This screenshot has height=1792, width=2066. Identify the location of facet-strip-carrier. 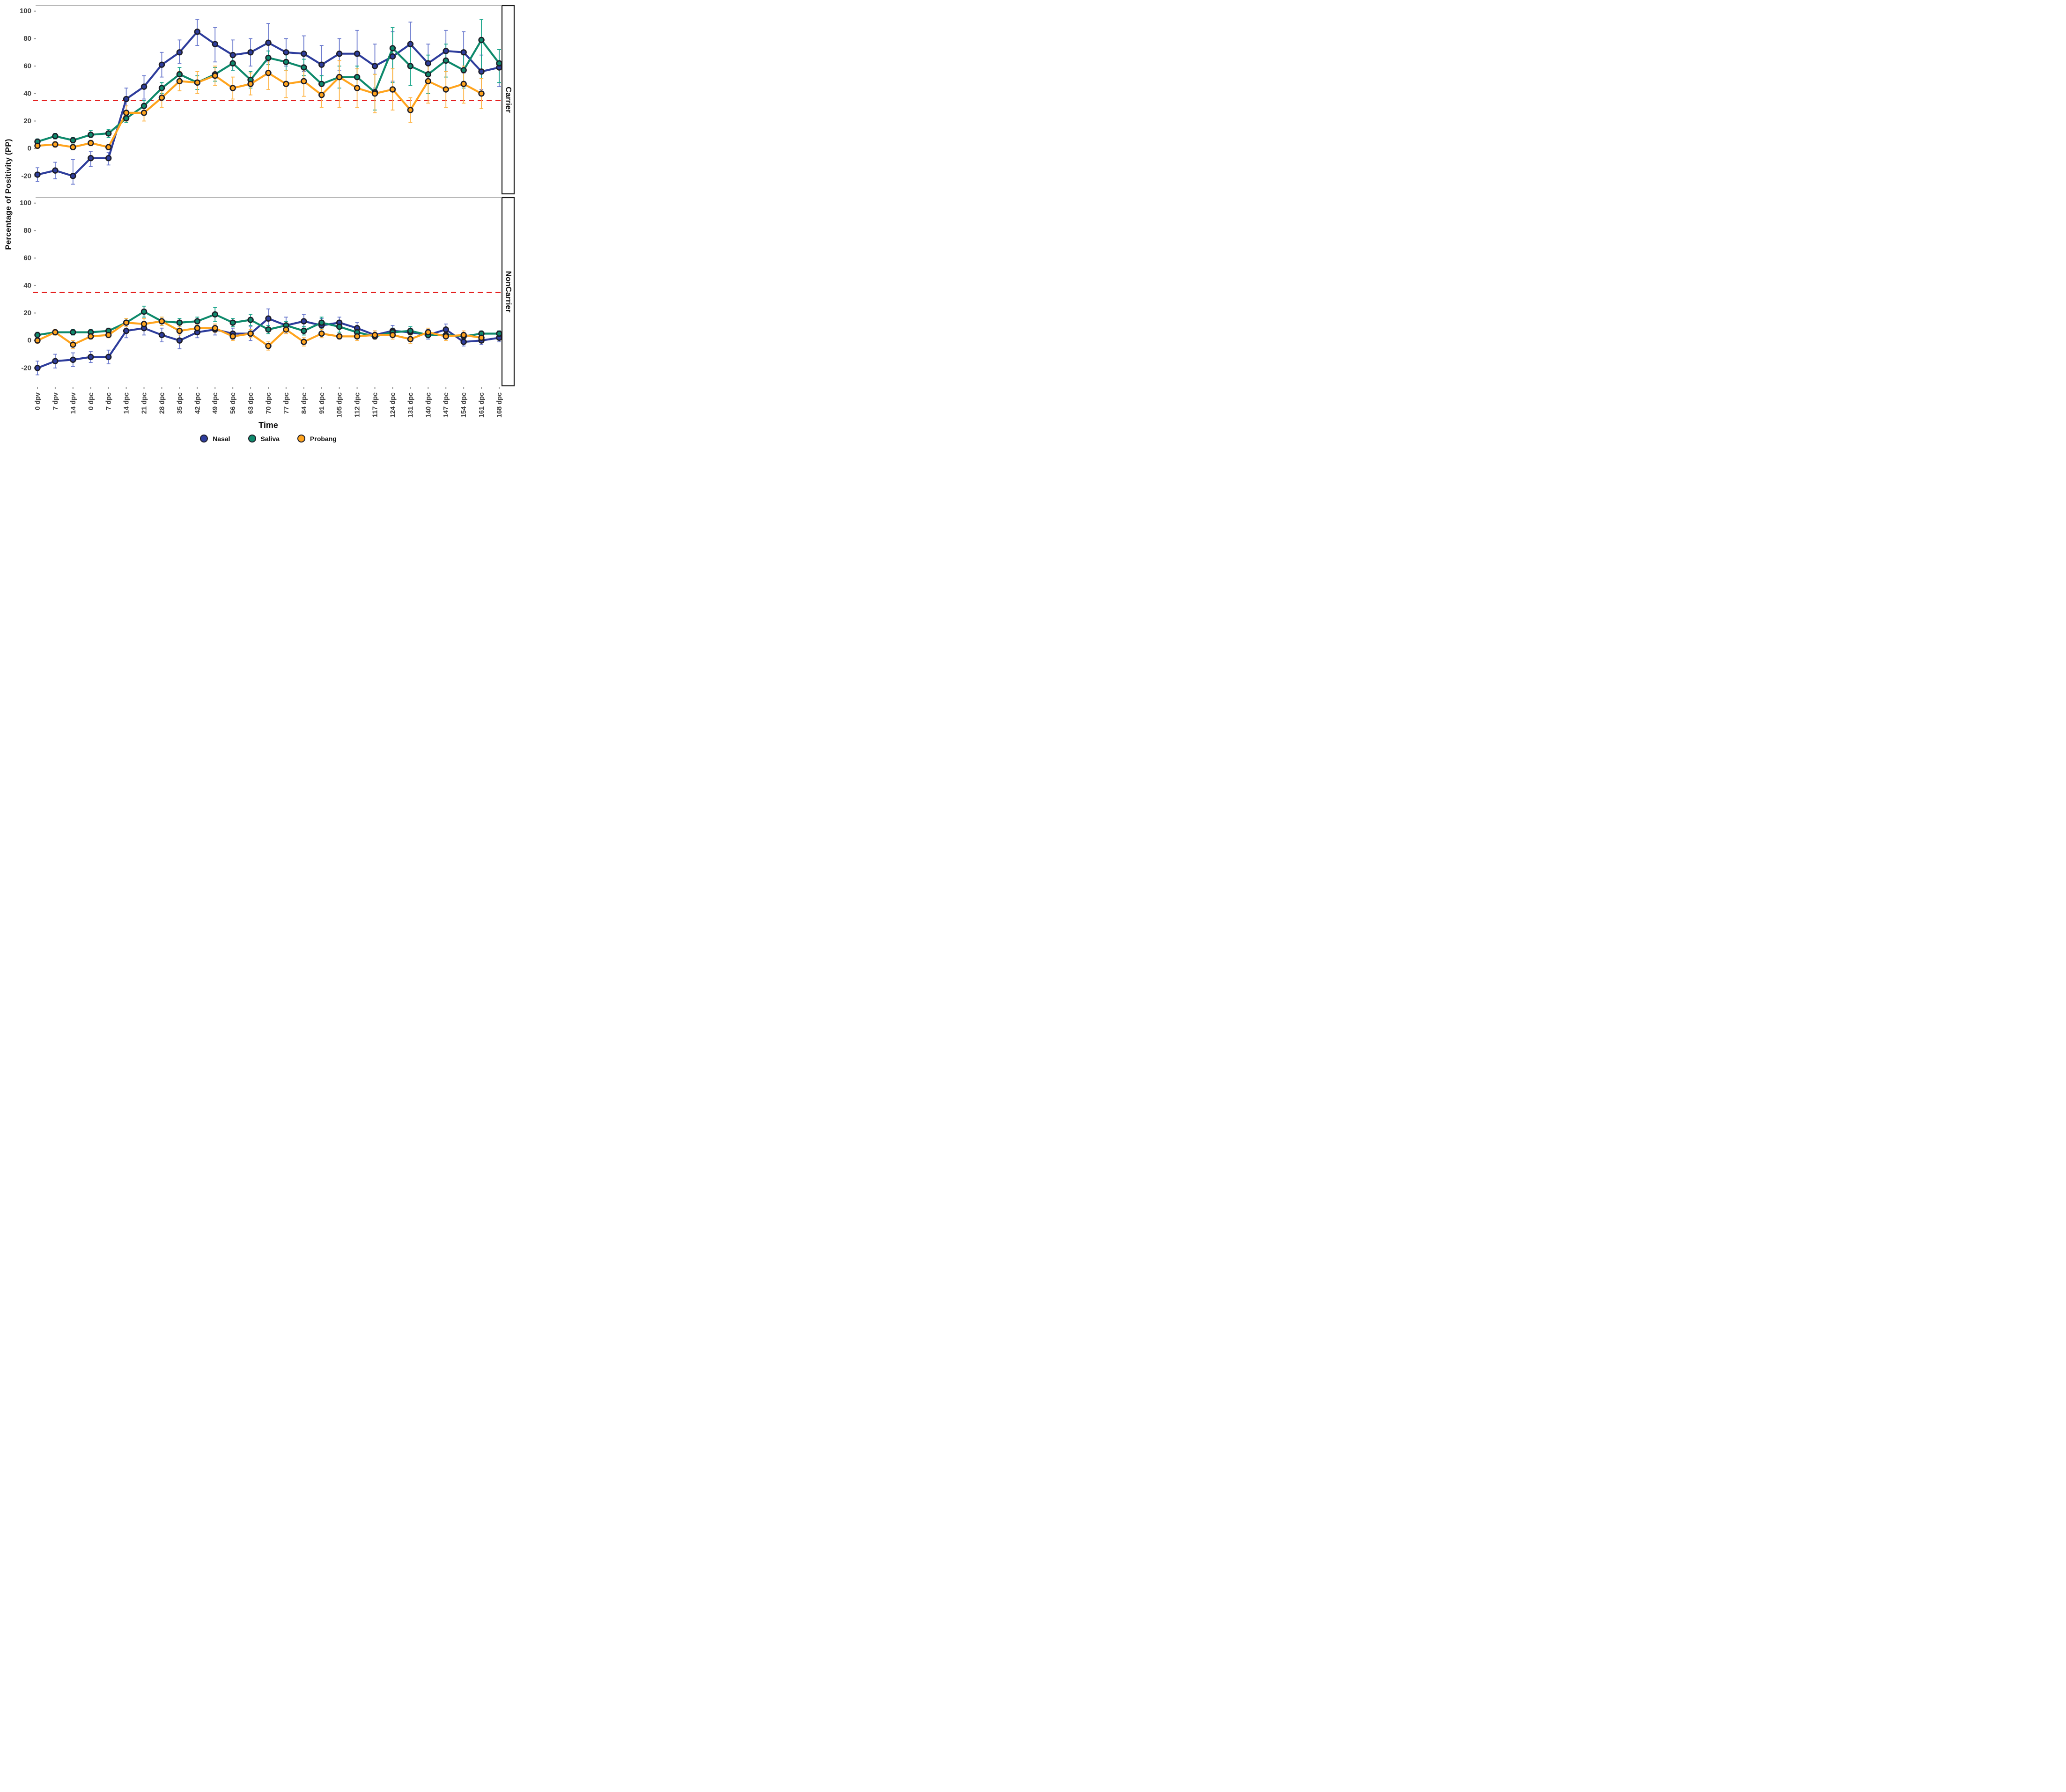
(508, 100).